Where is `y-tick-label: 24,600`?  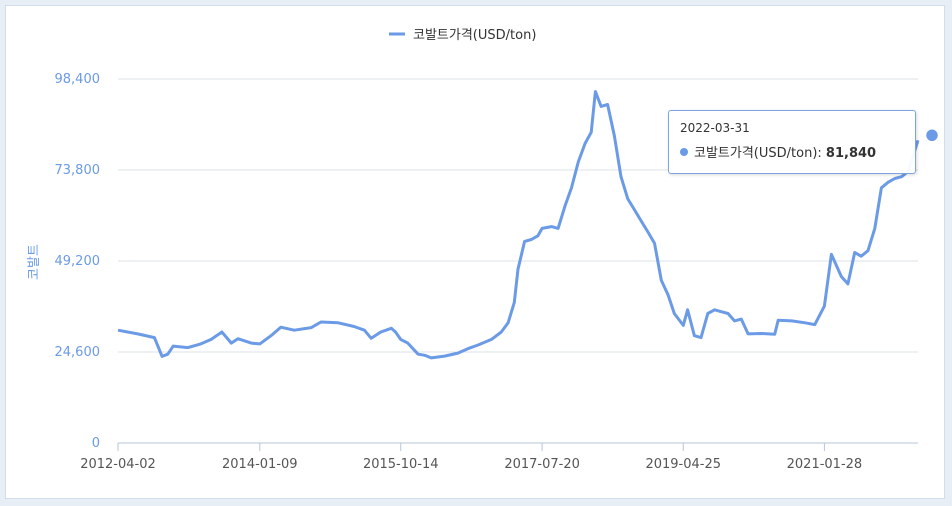 y-tick-label: 24,600 is located at coordinates (78, 352).